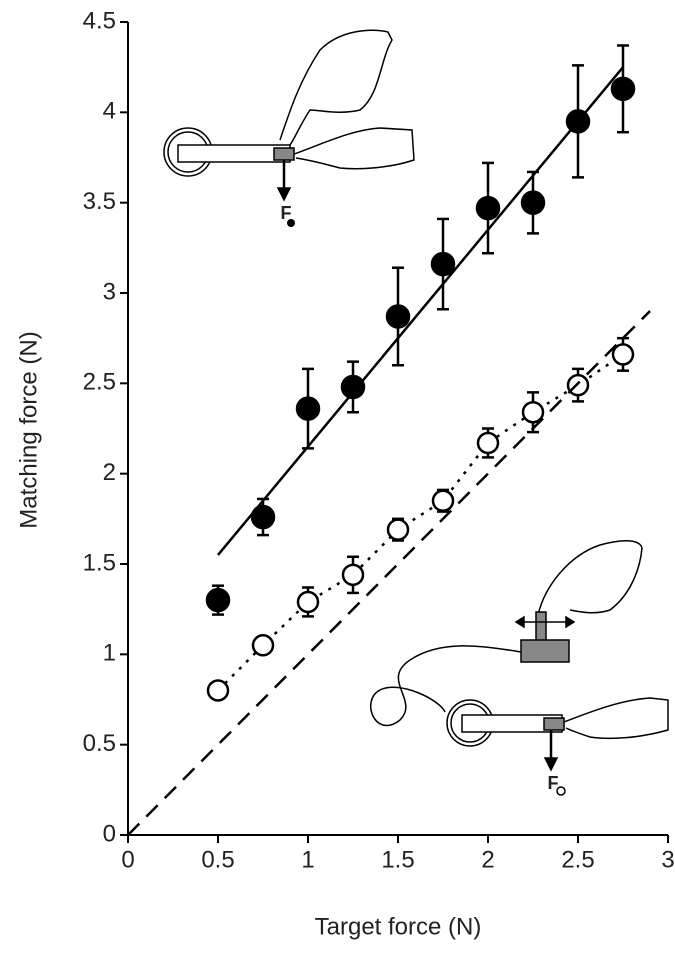 This screenshot has width=675, height=954. I want to click on y-tick-label: 3, so click(109, 291).